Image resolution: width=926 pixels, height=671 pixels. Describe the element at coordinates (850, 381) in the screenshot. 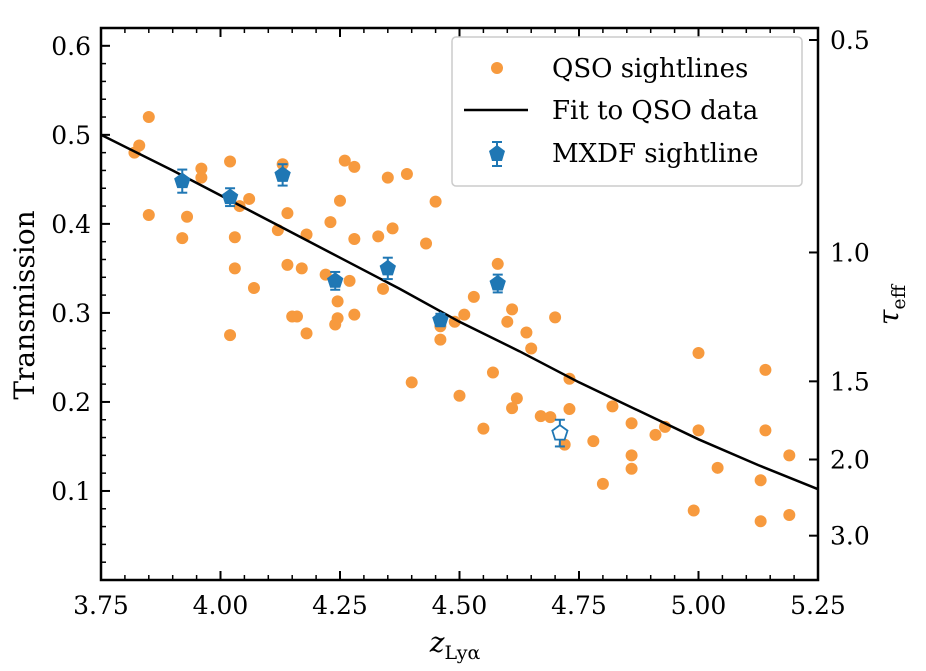

I see `tau-tick-label: 1.5` at that location.